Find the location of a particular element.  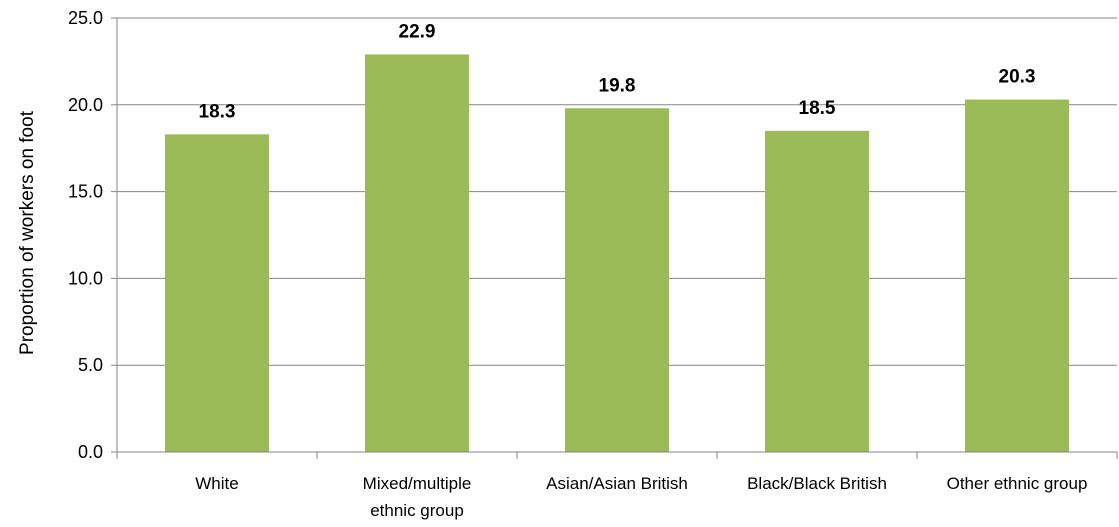

x-category-label: ethnic group is located at coordinates (417, 510).